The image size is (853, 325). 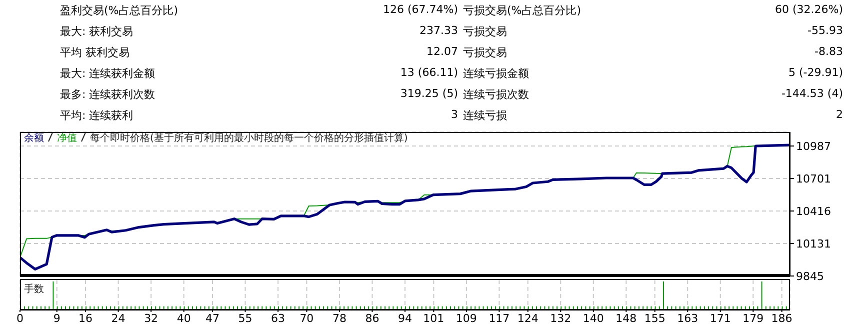 I want to click on text: 12.07, so click(x=442, y=51).